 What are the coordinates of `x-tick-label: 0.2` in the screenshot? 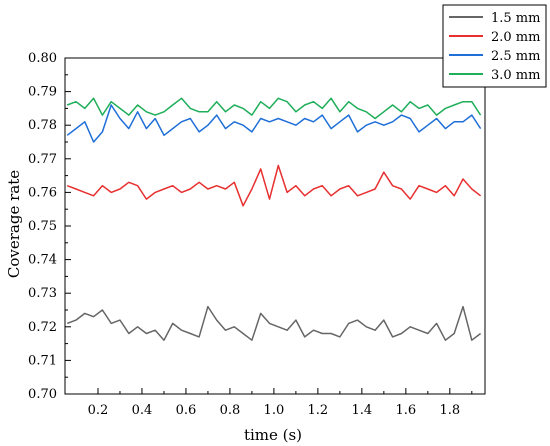 It's located at (98, 410).